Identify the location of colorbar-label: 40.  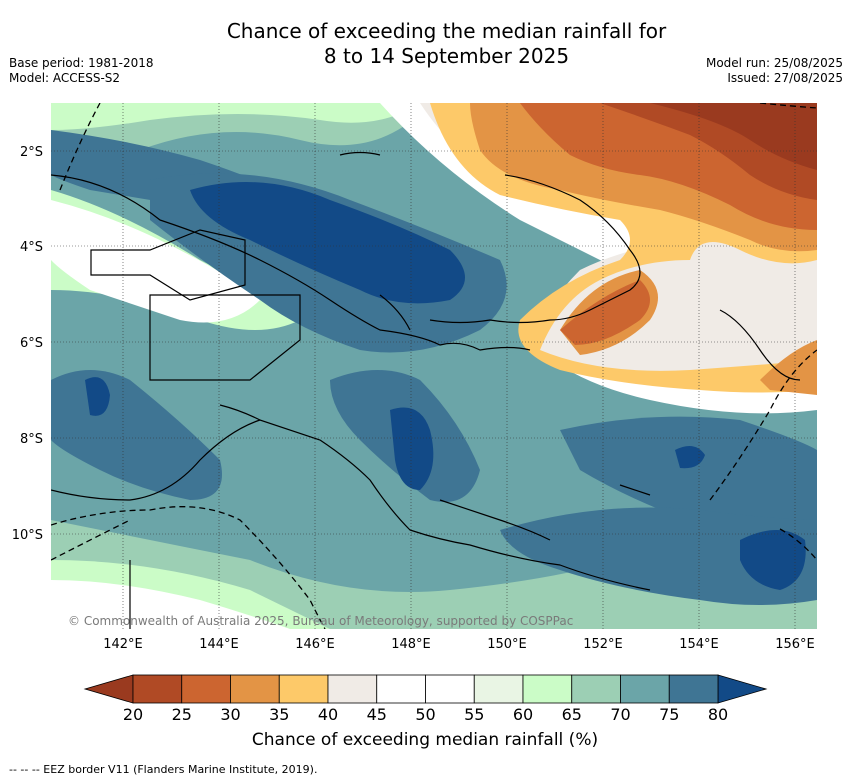
(328, 714).